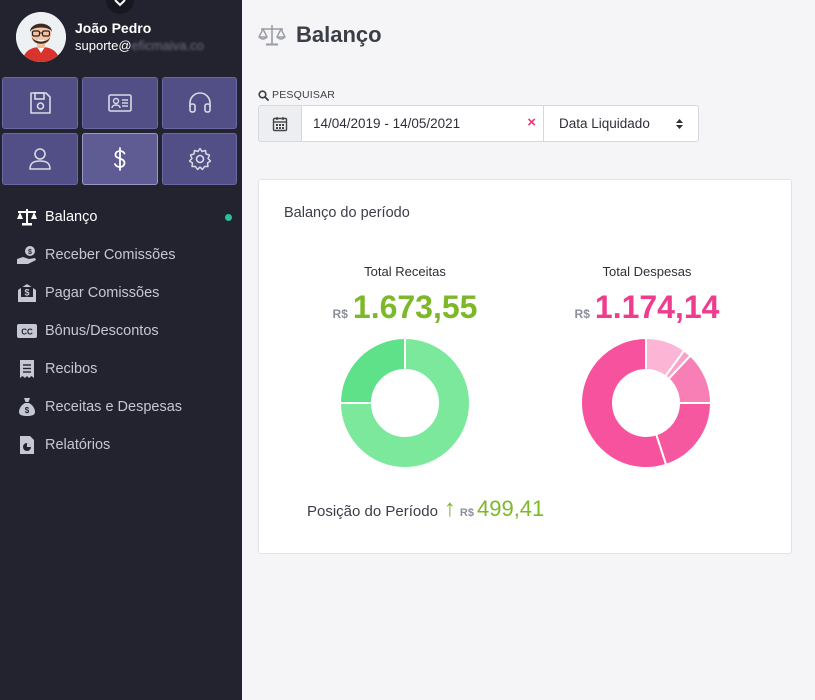  I want to click on gear-icon, so click(199, 159).